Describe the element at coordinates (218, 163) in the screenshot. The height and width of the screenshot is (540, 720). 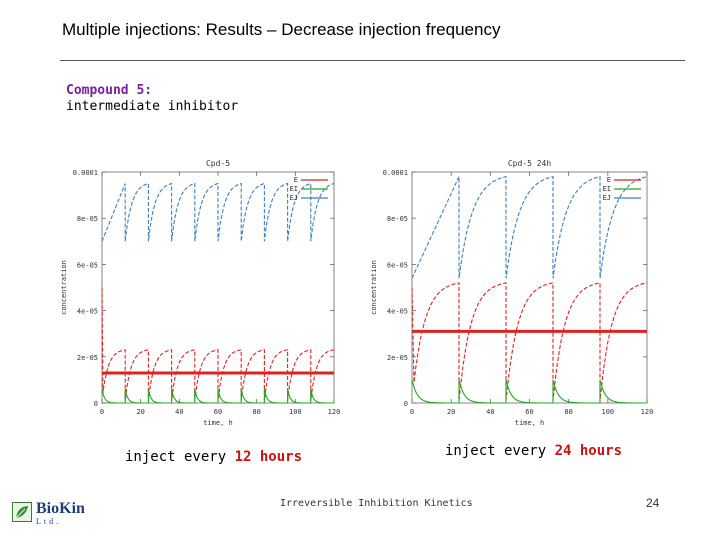
I see `chart-title: Cpd-5` at that location.